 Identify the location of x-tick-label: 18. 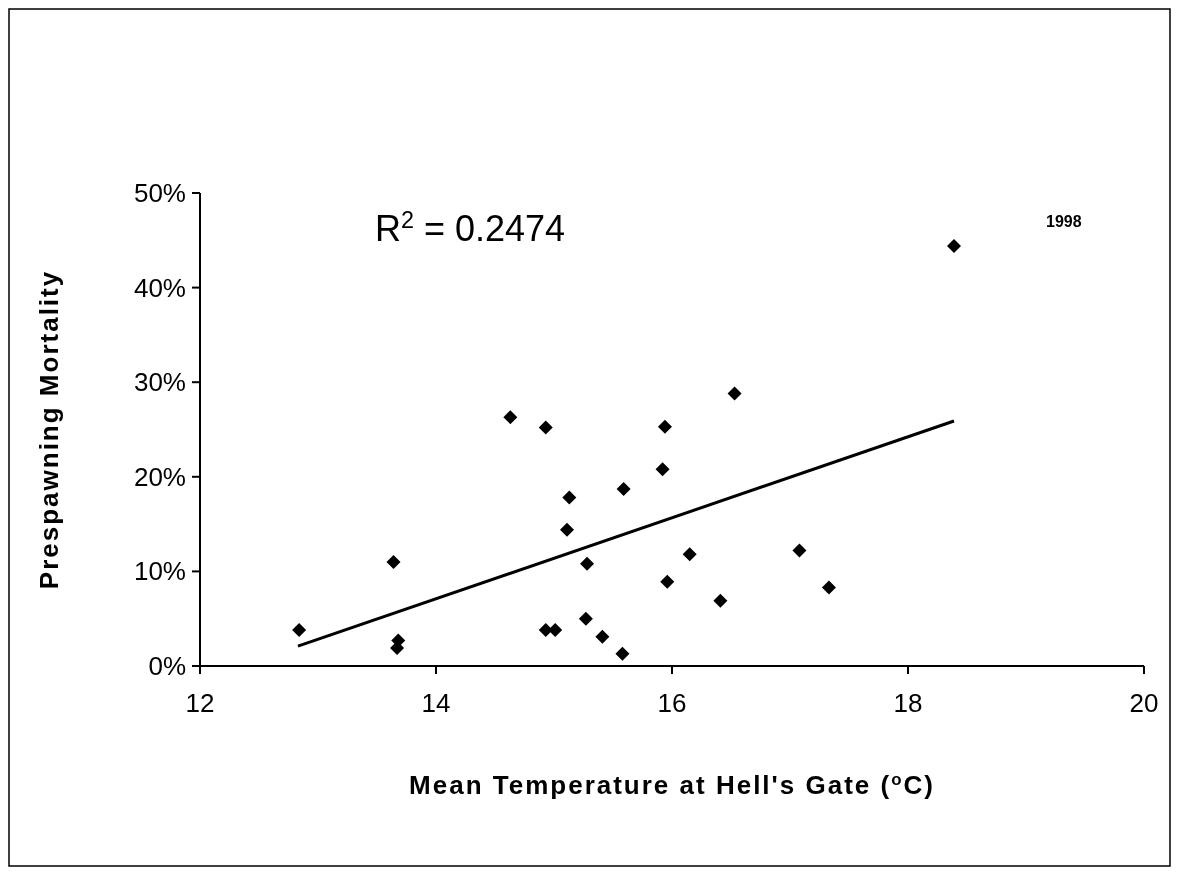
(908, 703).